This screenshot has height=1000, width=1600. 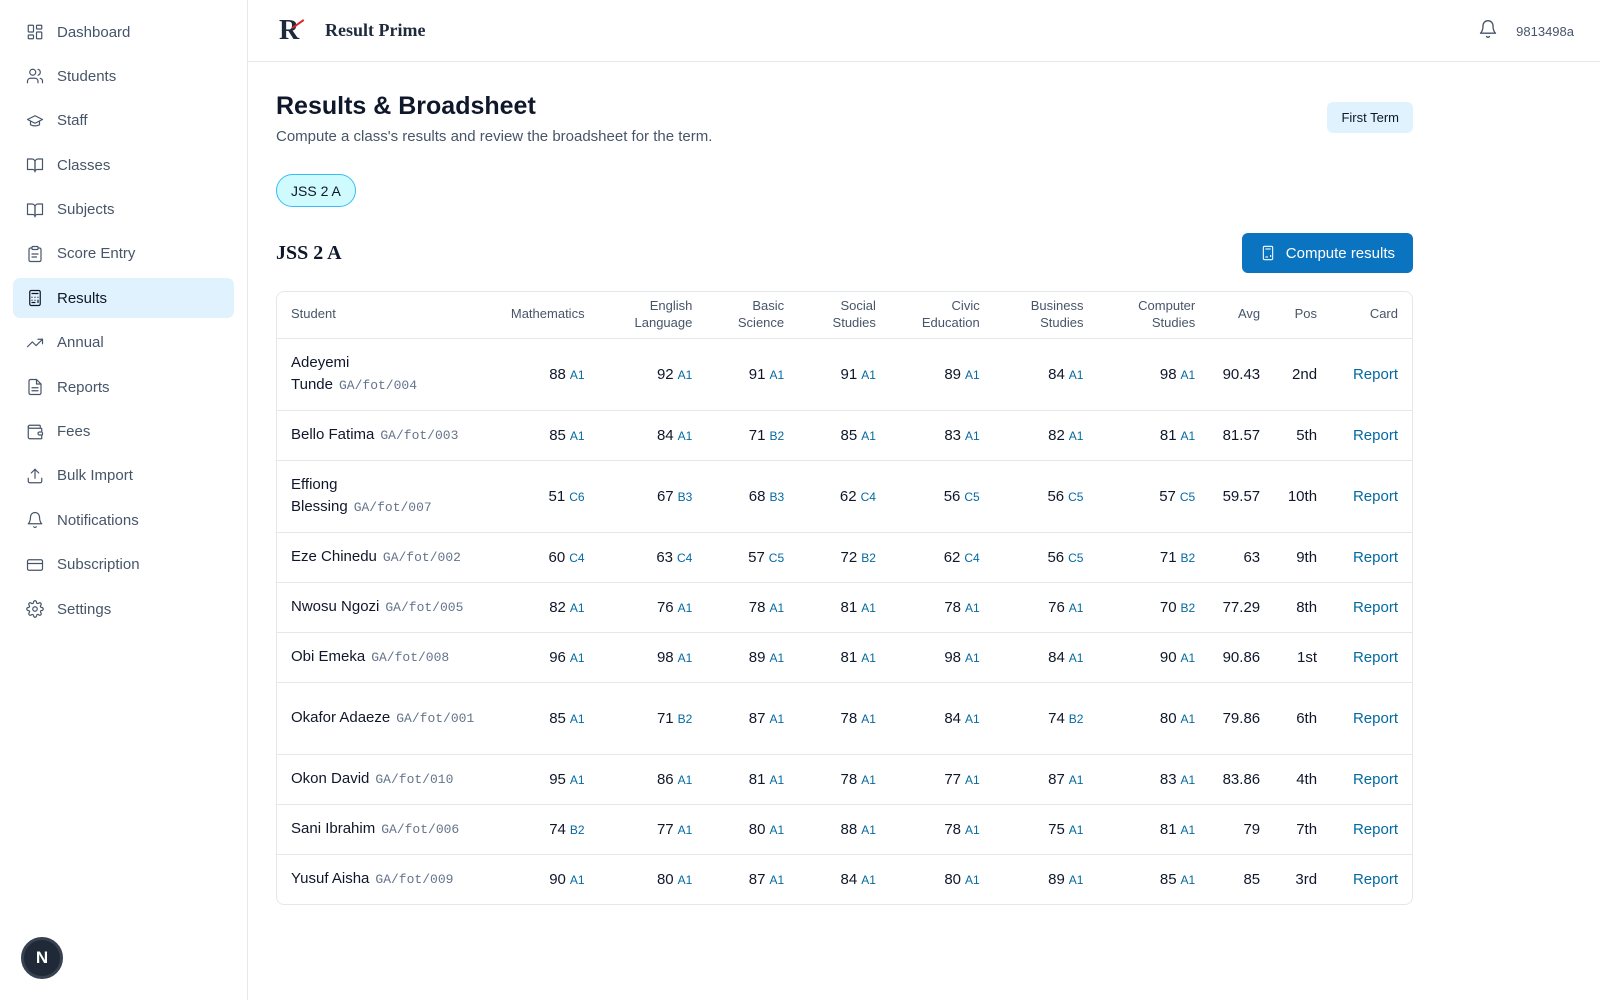 I want to click on sidebar-item-reports: Reports, so click(x=123, y=387).